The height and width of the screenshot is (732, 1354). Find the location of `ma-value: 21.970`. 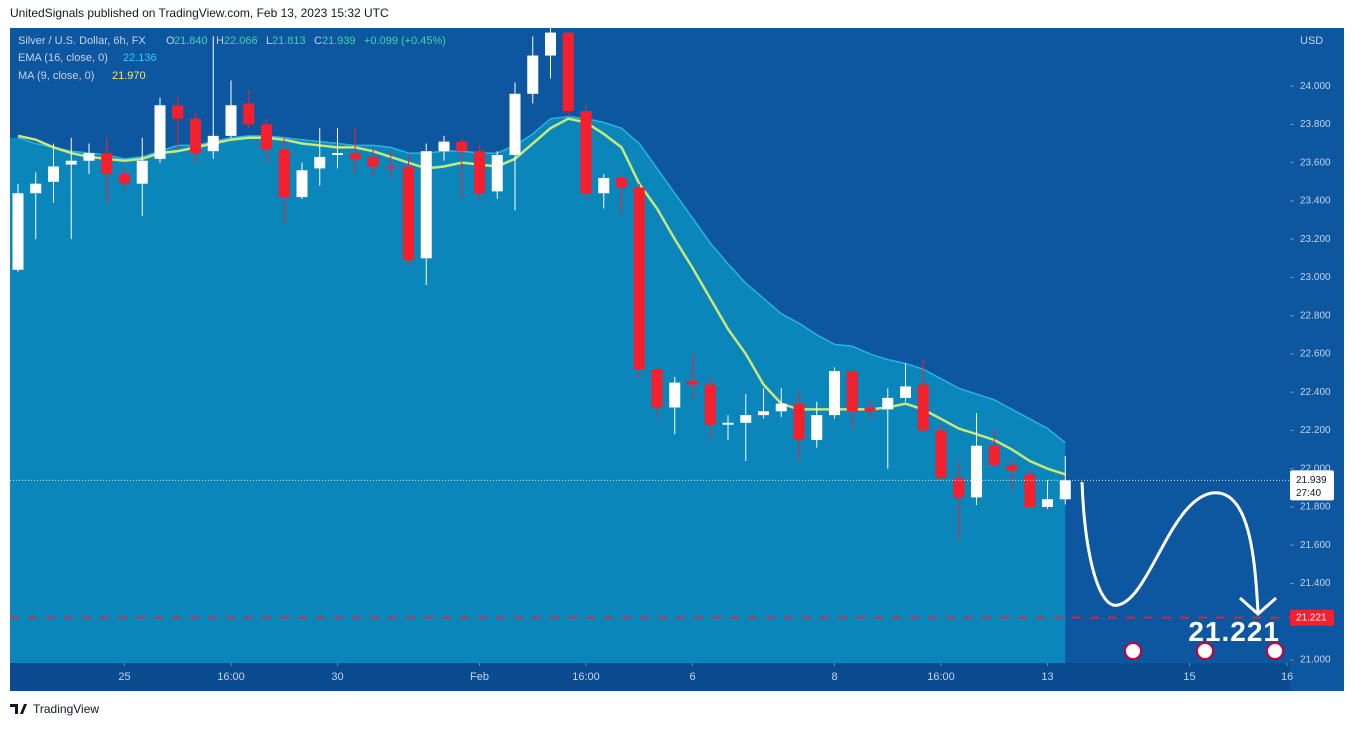

ma-value: 21.970 is located at coordinates (129, 76).